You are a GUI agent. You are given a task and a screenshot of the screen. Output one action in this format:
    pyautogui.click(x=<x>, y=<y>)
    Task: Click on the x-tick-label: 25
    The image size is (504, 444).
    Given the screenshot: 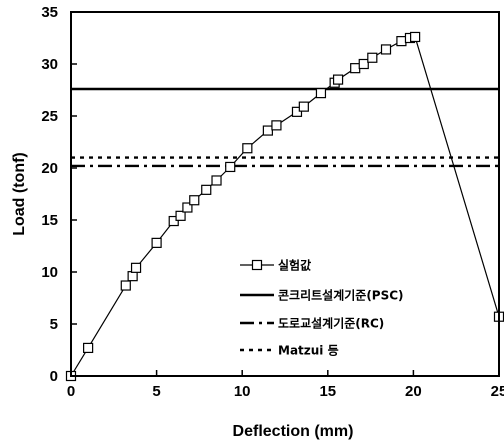 What is the action you would take?
    pyautogui.click(x=497, y=391)
    